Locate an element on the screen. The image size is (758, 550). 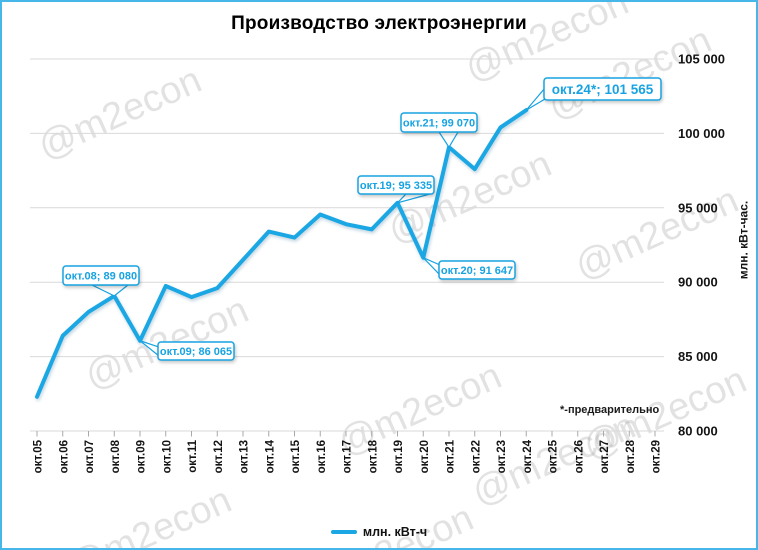
x-axis-label: окт.21 is located at coordinates (451, 456).